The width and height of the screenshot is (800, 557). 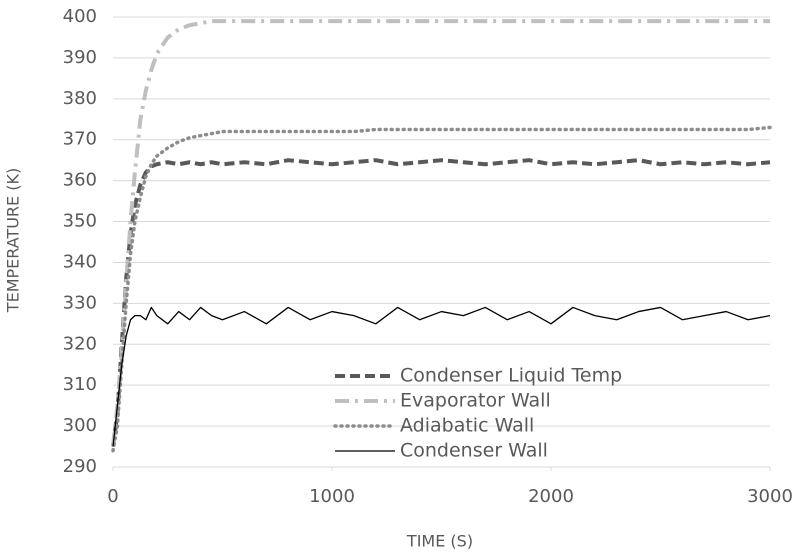 I want to click on y-tick-label: 360, so click(x=80, y=180).